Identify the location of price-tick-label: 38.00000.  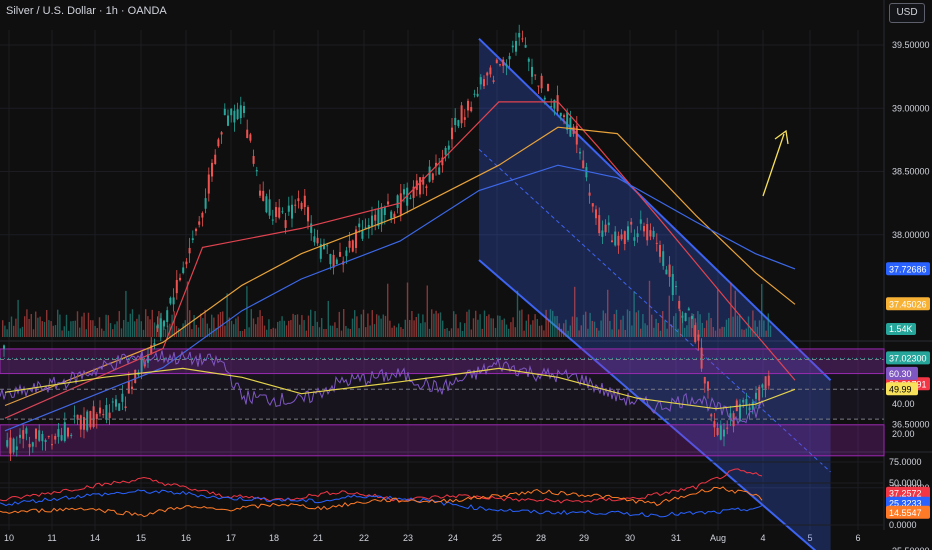
(911, 235).